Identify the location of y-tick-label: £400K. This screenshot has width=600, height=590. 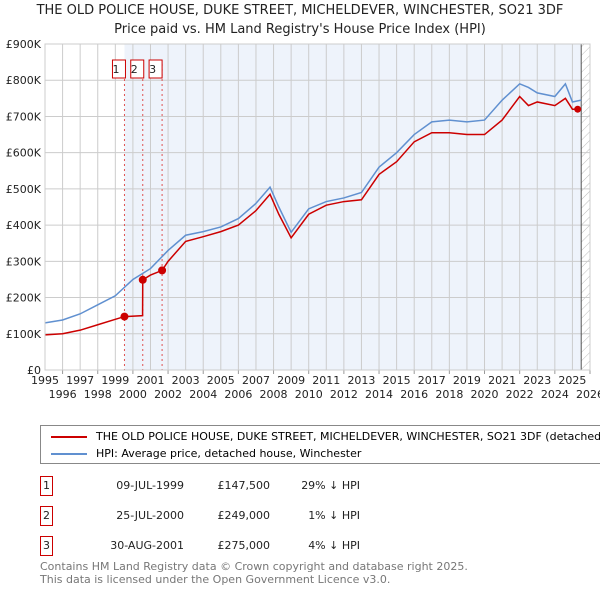
(24, 225).